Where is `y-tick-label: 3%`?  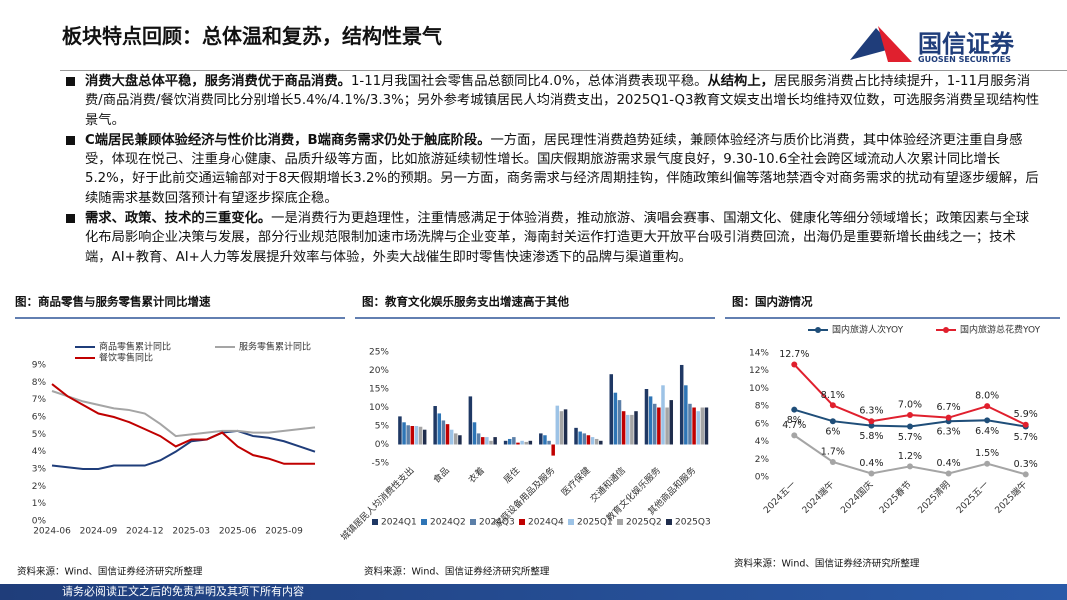
y-tick-label: 3% is located at coordinates (39, 470).